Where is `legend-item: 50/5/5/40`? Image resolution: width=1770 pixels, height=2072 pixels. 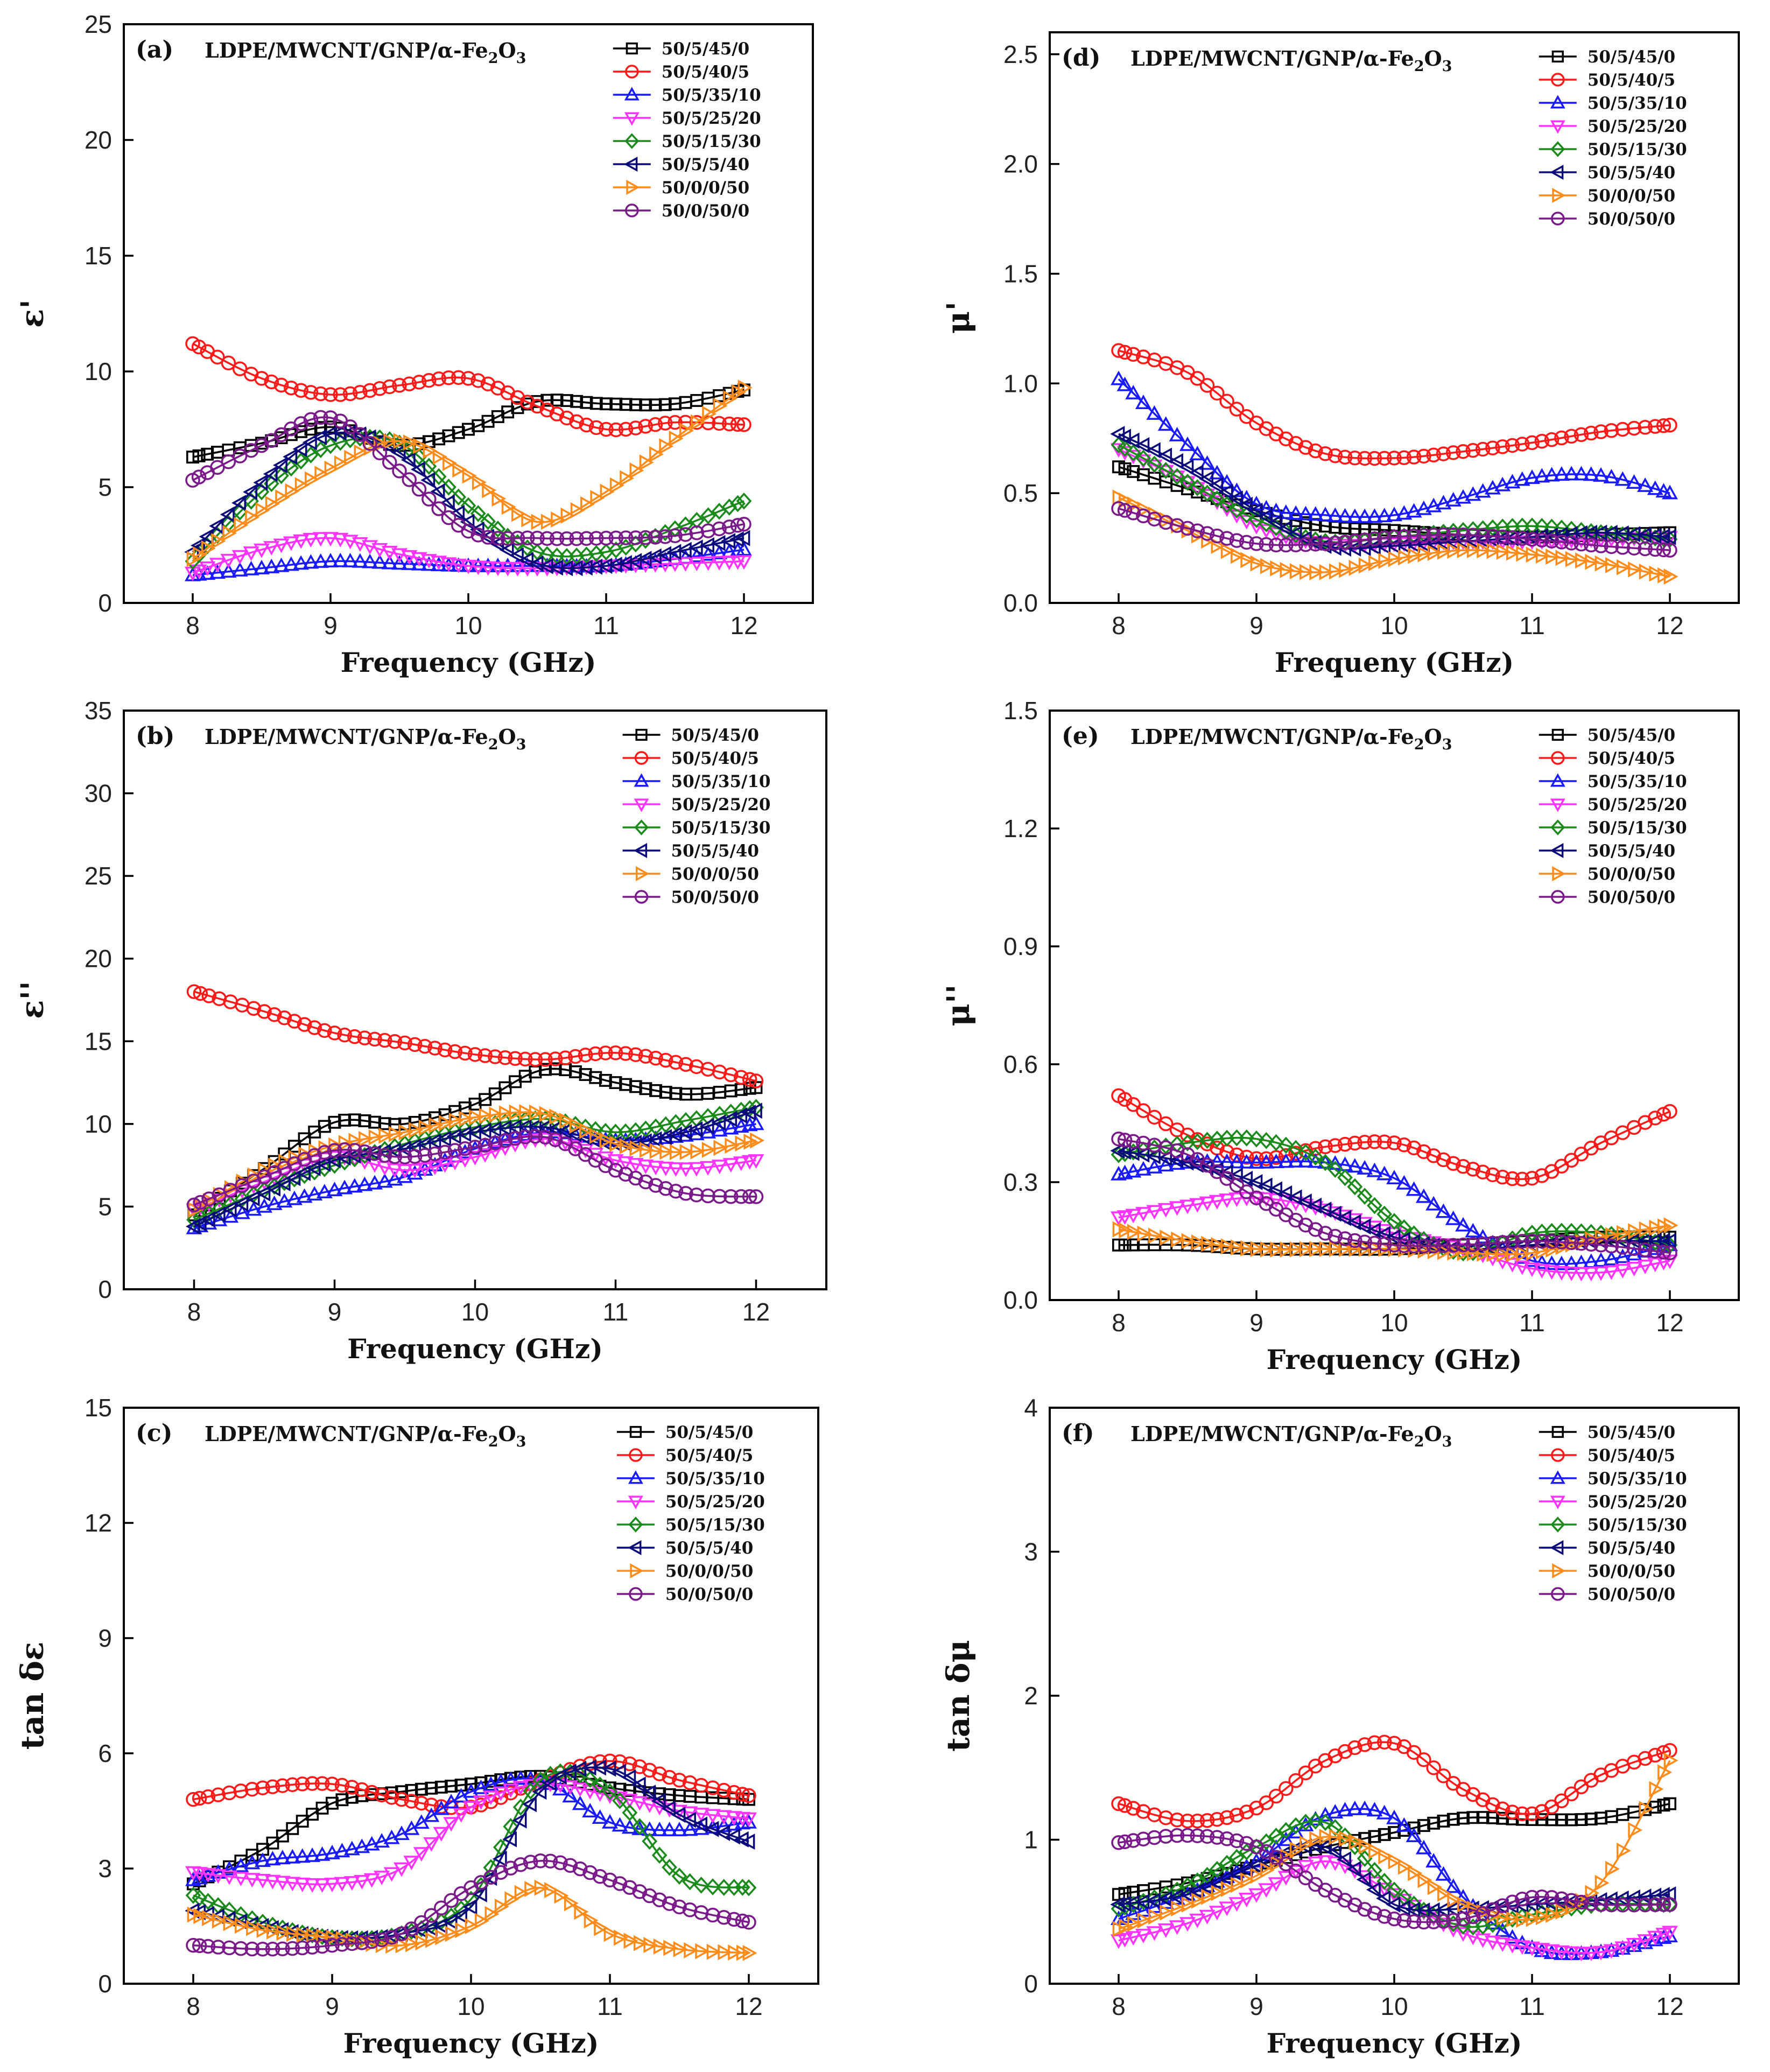 legend-item: 50/5/5/40 is located at coordinates (690, 851).